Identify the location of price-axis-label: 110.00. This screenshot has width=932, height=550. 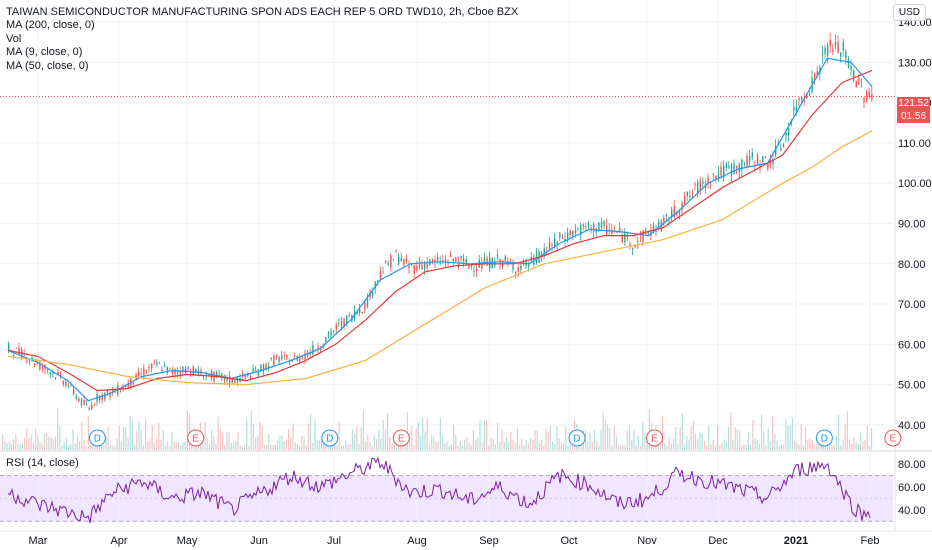
(914, 144).